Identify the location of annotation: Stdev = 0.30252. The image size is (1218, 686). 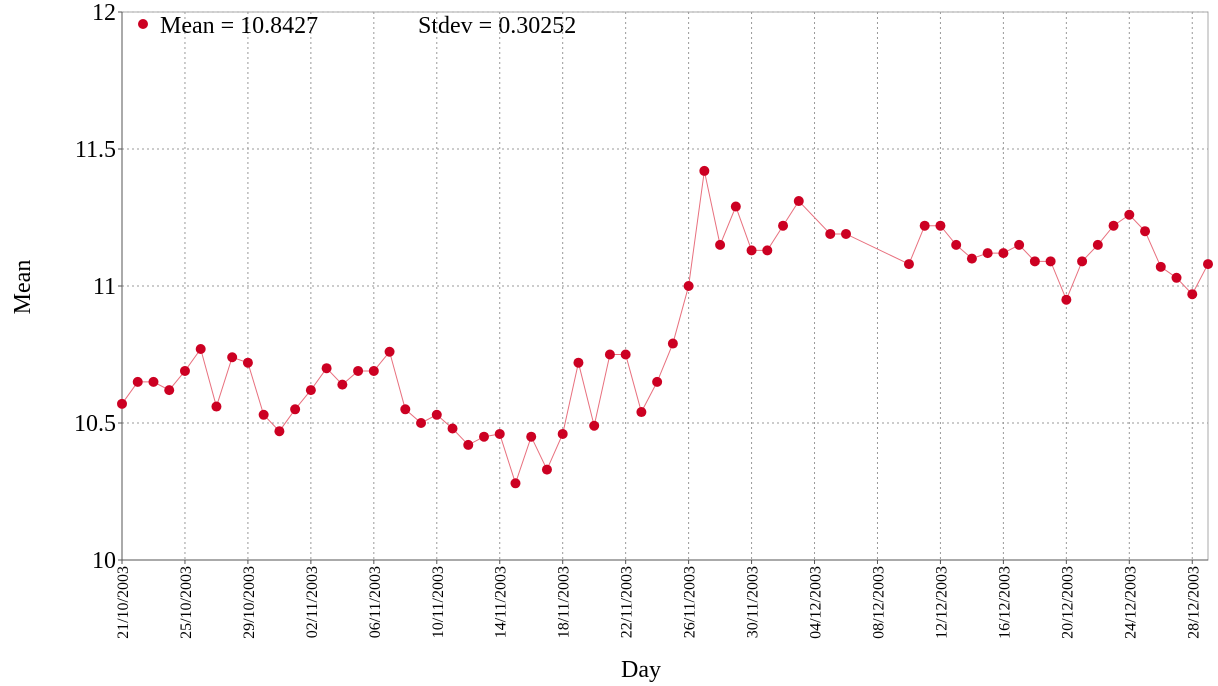
(497, 26).